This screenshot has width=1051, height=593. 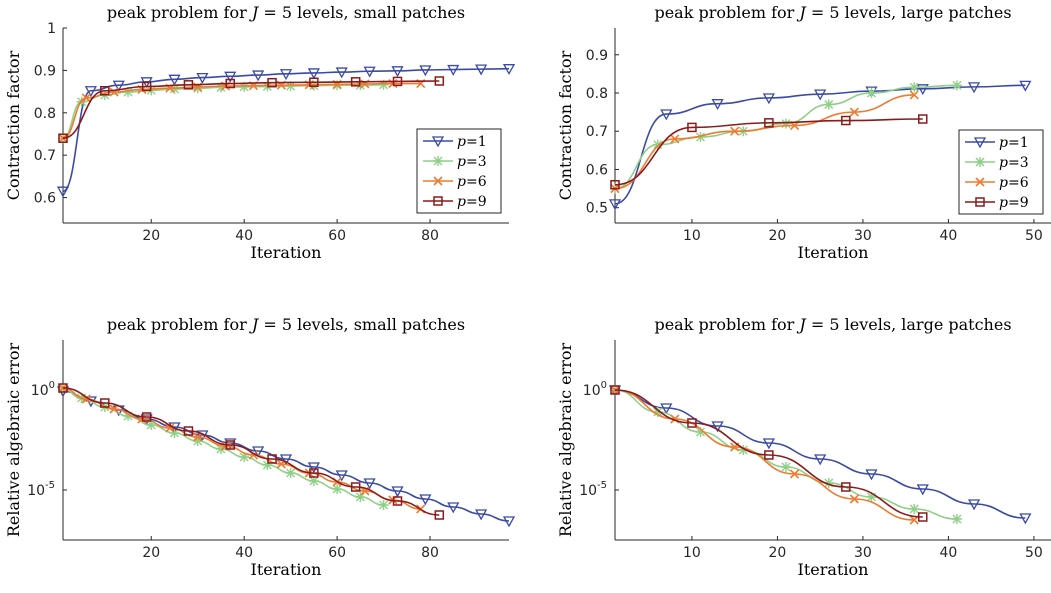 What do you see at coordinates (1014, 163) in the screenshot?
I see `legend-entry: p=3` at bounding box center [1014, 163].